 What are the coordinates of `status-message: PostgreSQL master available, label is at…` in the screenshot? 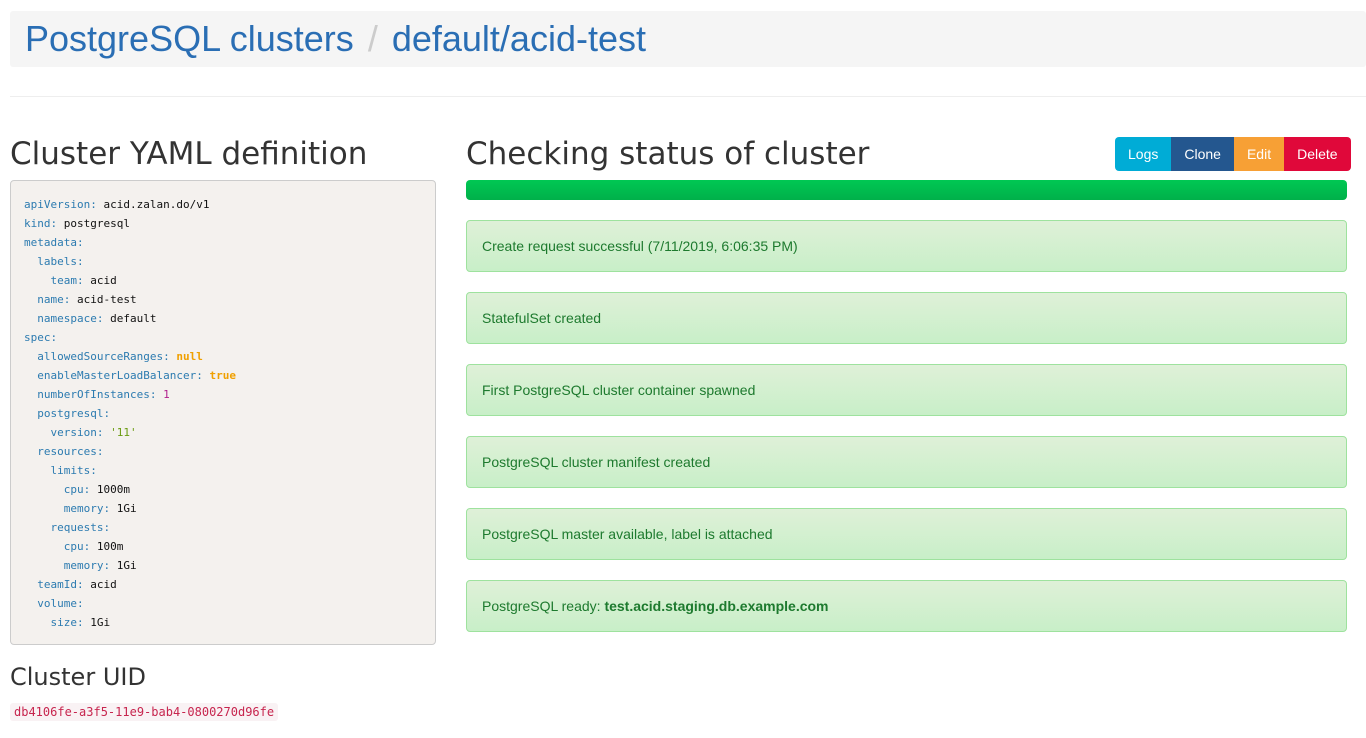 It's located at (906, 534).